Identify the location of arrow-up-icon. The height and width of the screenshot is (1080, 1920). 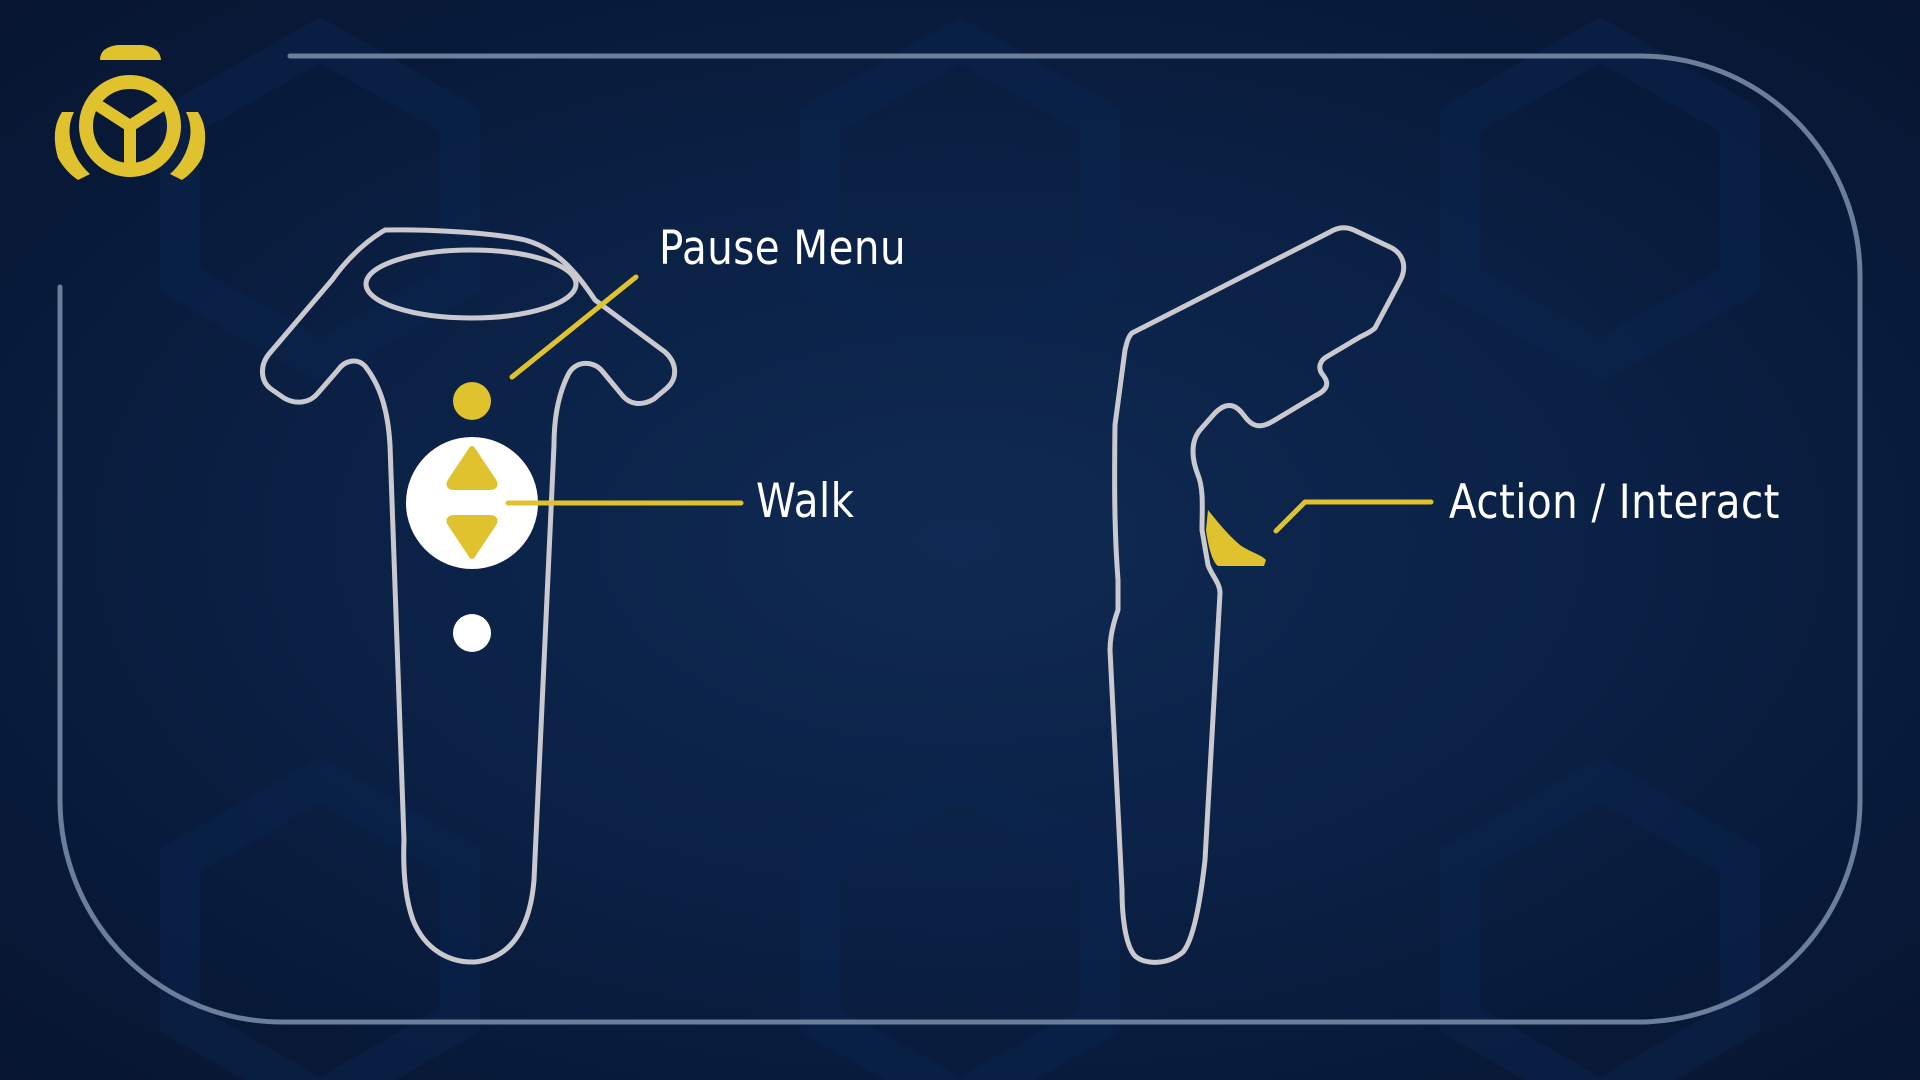
(472, 468).